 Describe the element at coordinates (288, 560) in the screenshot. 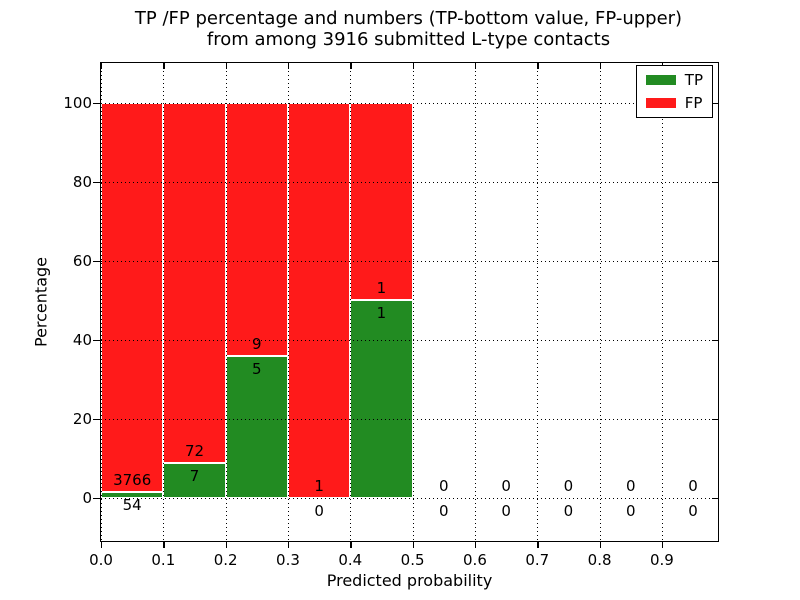

I see `x-tick-label: 0.3` at that location.